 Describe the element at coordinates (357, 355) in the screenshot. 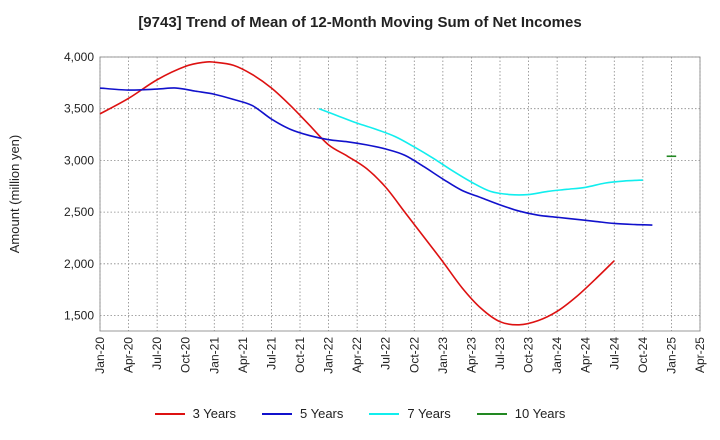

I see `x-tick-label: Apr-22` at that location.